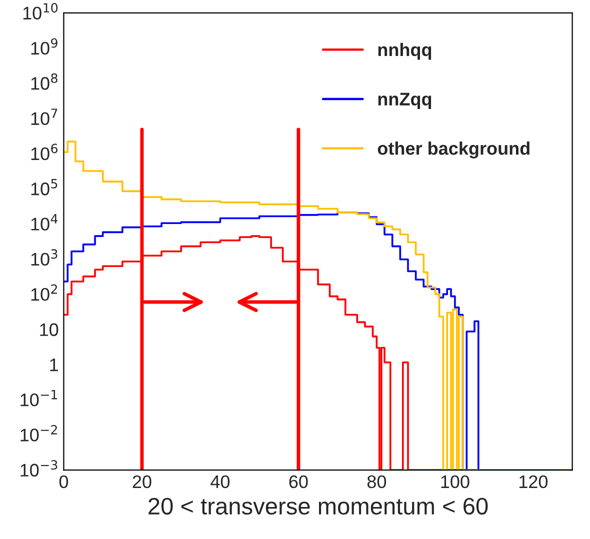  I want to click on y-tick-label: 10$^{7}$, so click(44, 117).